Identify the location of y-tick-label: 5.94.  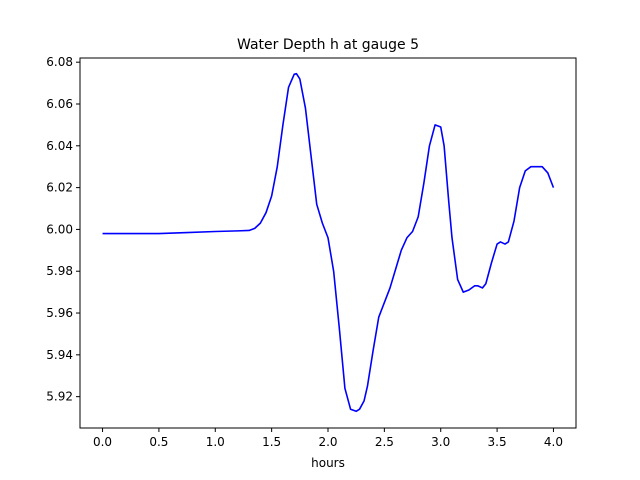
(59, 355).